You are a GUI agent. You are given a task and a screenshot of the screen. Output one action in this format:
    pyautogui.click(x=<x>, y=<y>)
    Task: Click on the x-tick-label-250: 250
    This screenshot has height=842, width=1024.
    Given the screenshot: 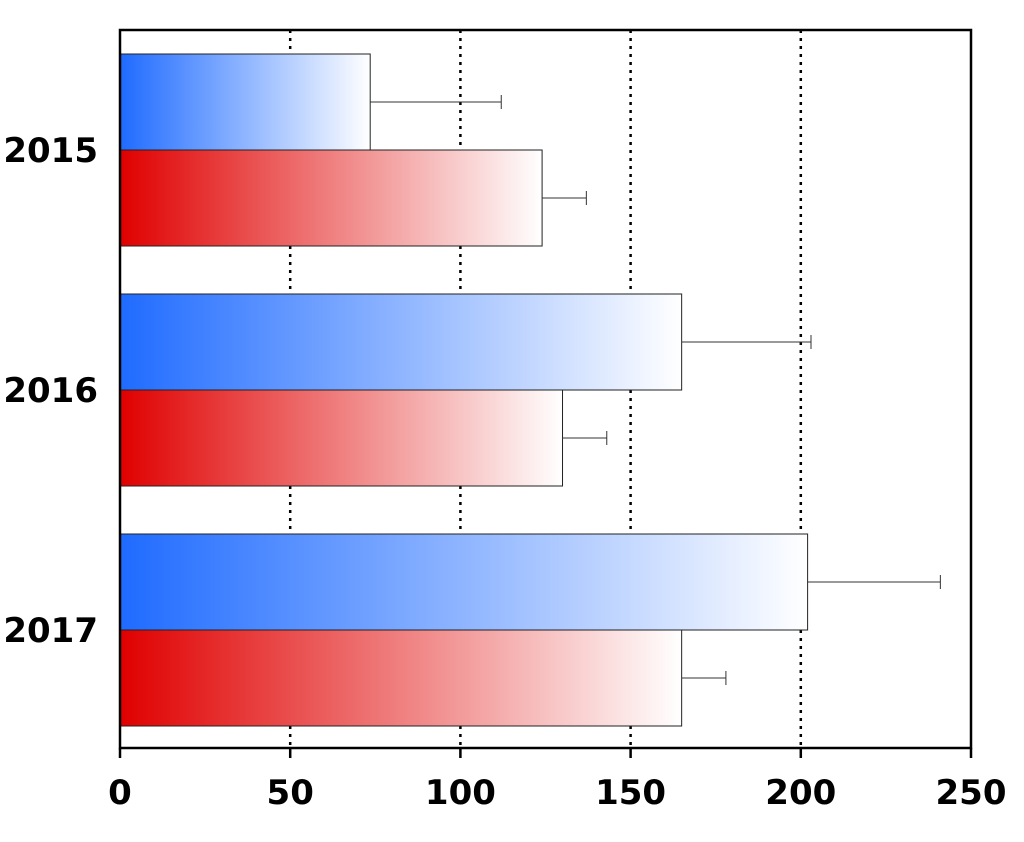 What is the action you would take?
    pyautogui.click(x=971, y=793)
    